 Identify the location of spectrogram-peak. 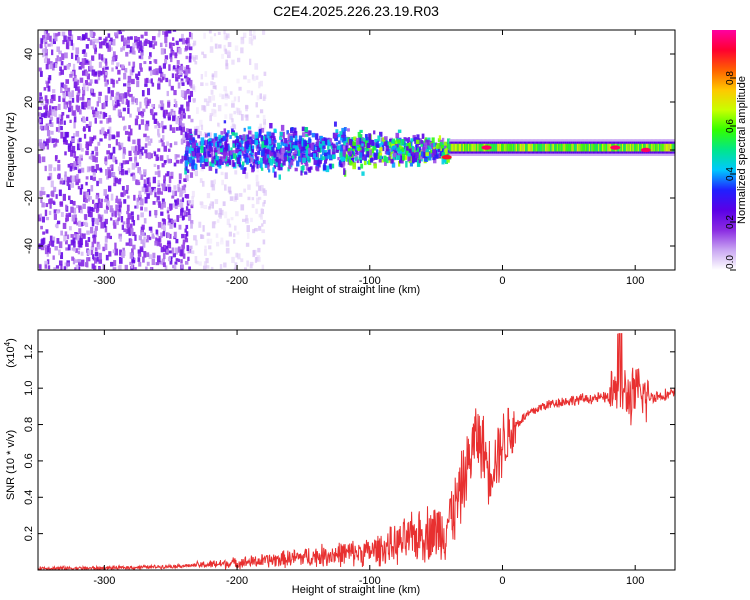
(486, 147).